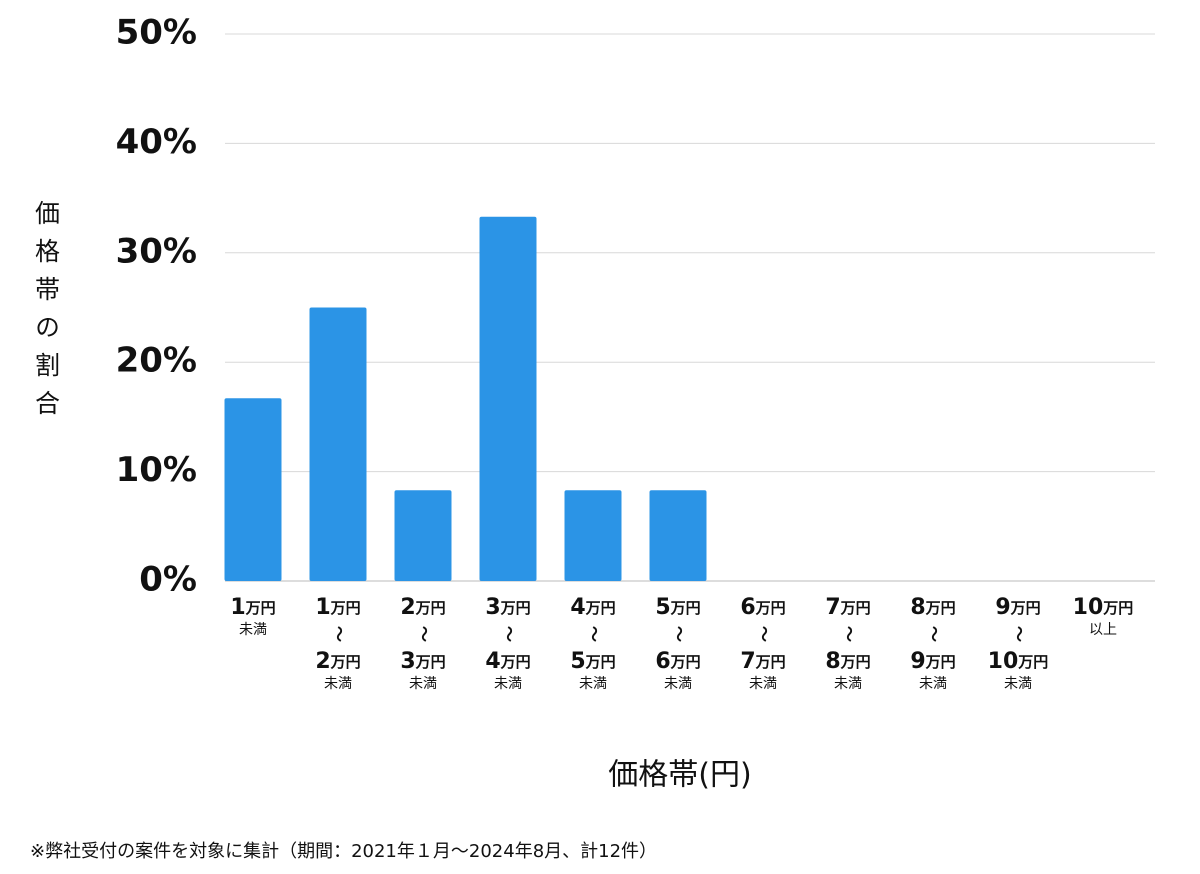 The width and height of the screenshot is (1200, 874). What do you see at coordinates (156, 470) in the screenshot?
I see `y-tick-label: 10%` at bounding box center [156, 470].